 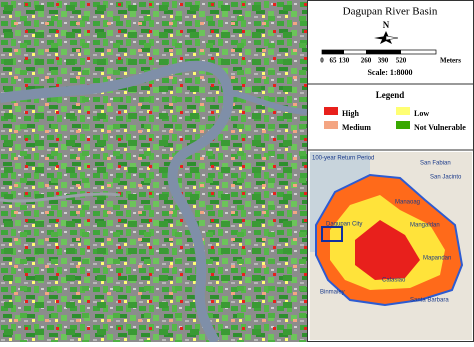 What do you see at coordinates (389, 72) in the screenshot?
I see `scale-text: Scale: 1:8000` at bounding box center [389, 72].